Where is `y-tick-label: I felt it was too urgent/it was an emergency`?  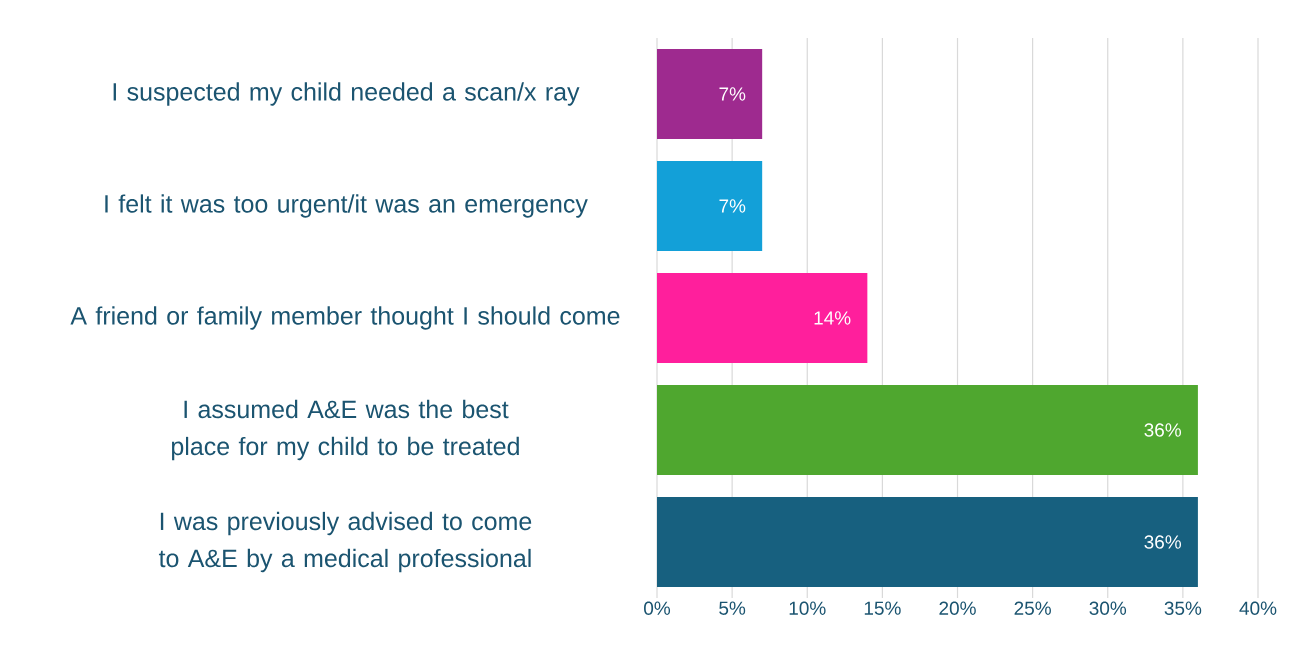
y-tick-label: I felt it was too urgent/it was an emergency is located at coordinates (346, 206).